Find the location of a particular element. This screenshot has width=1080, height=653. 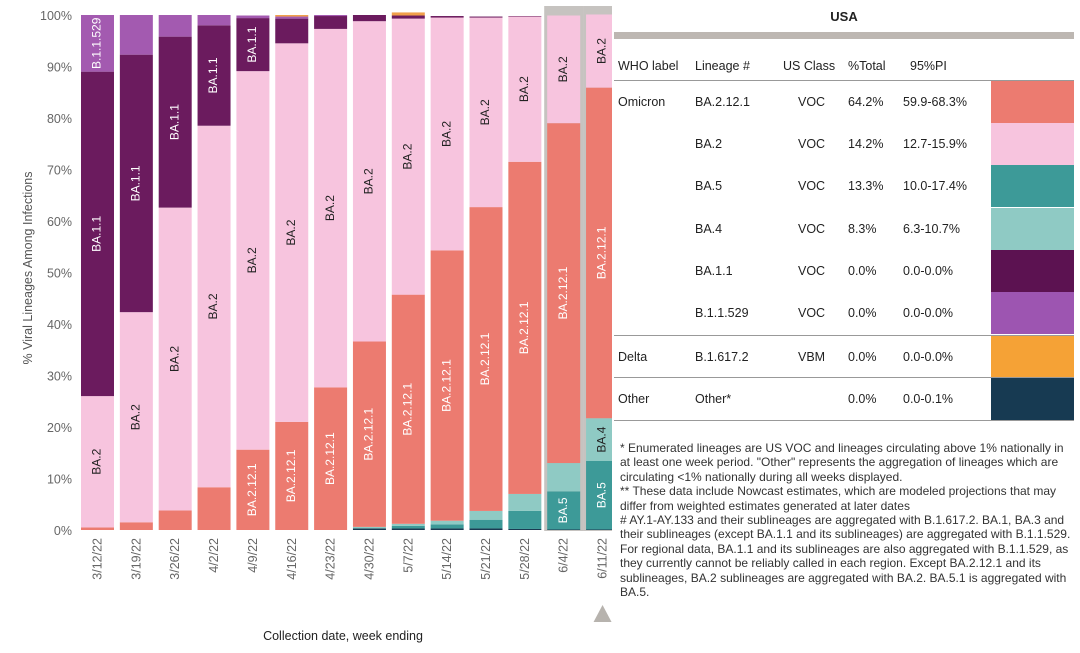

x-tick-label: 5/7/22 is located at coordinates (408, 555).